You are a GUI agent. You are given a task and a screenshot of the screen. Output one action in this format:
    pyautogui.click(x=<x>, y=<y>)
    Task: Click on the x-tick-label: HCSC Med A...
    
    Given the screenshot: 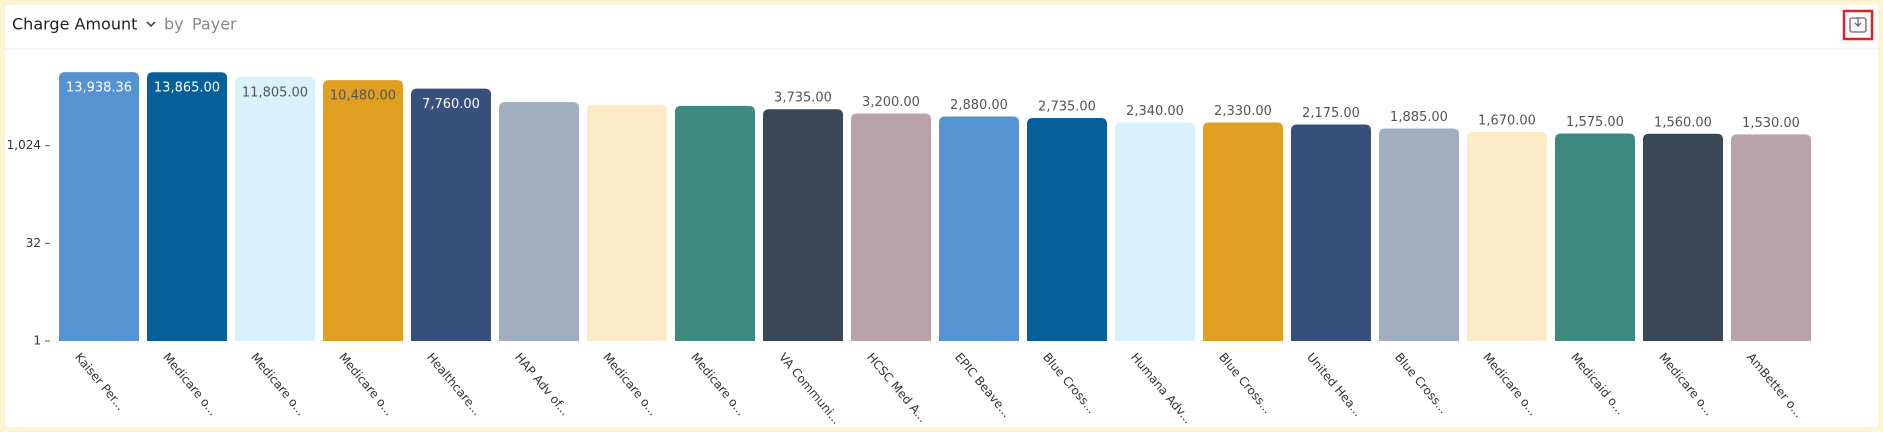 What is the action you would take?
    pyautogui.click(x=897, y=387)
    